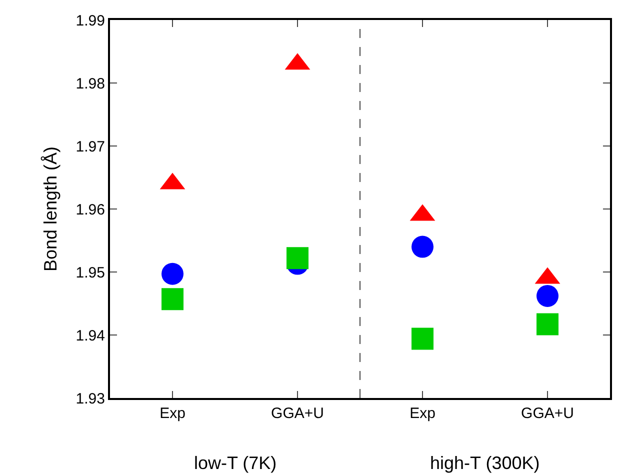 This screenshot has height=476, width=618. What do you see at coordinates (90, 147) in the screenshot?
I see `y-tick-label: 1.97` at bounding box center [90, 147].